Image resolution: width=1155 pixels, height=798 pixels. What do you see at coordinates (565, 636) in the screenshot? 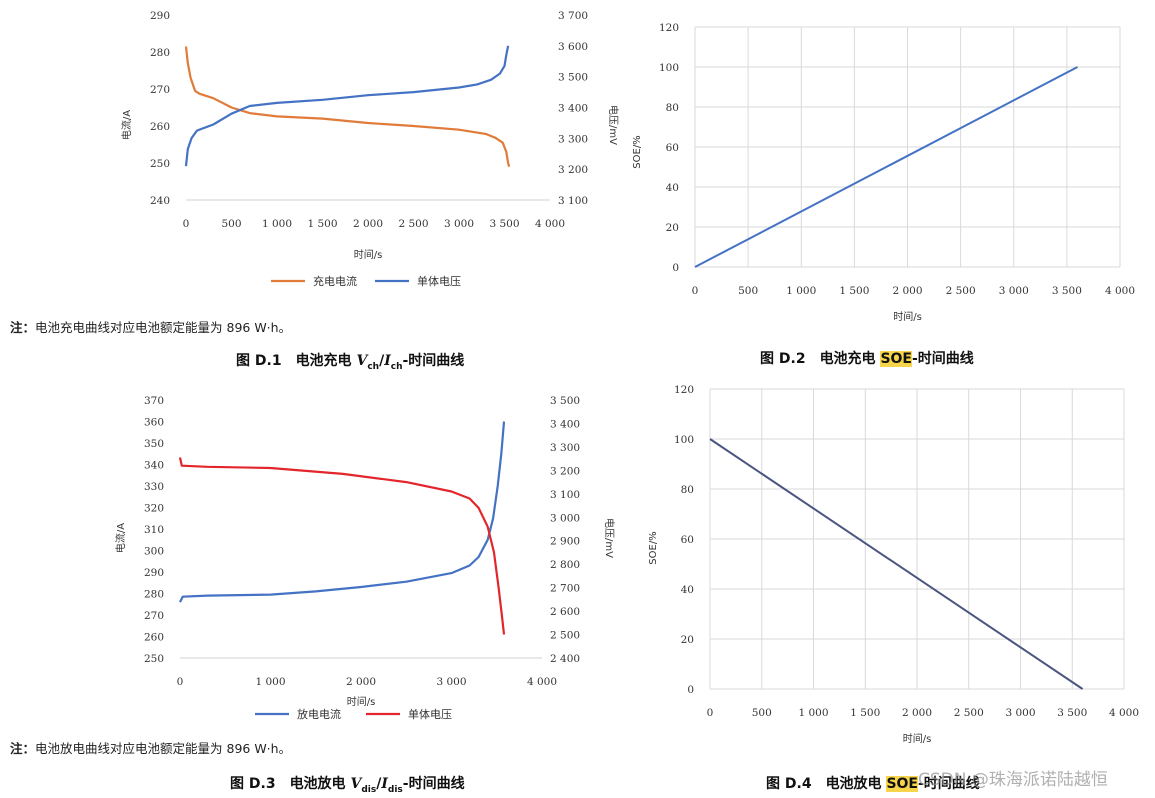
I see `right-y-tick-label: 2 500` at bounding box center [565, 636].